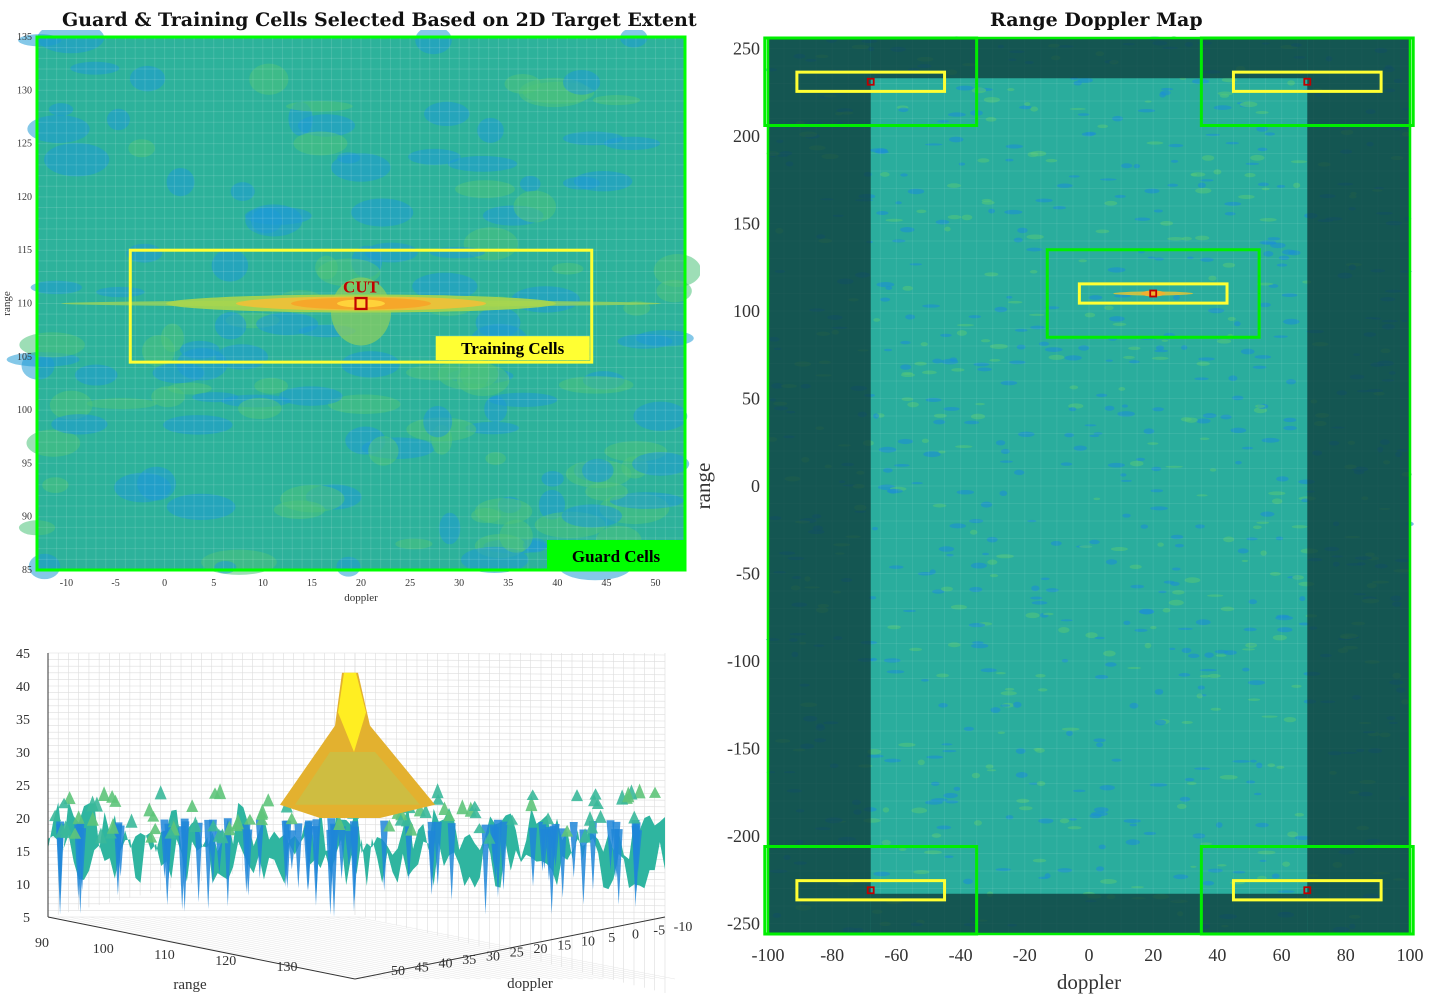 This screenshot has width=1430, height=995. What do you see at coordinates (361, 306) in the screenshot?
I see `training-cells-box` at bounding box center [361, 306].